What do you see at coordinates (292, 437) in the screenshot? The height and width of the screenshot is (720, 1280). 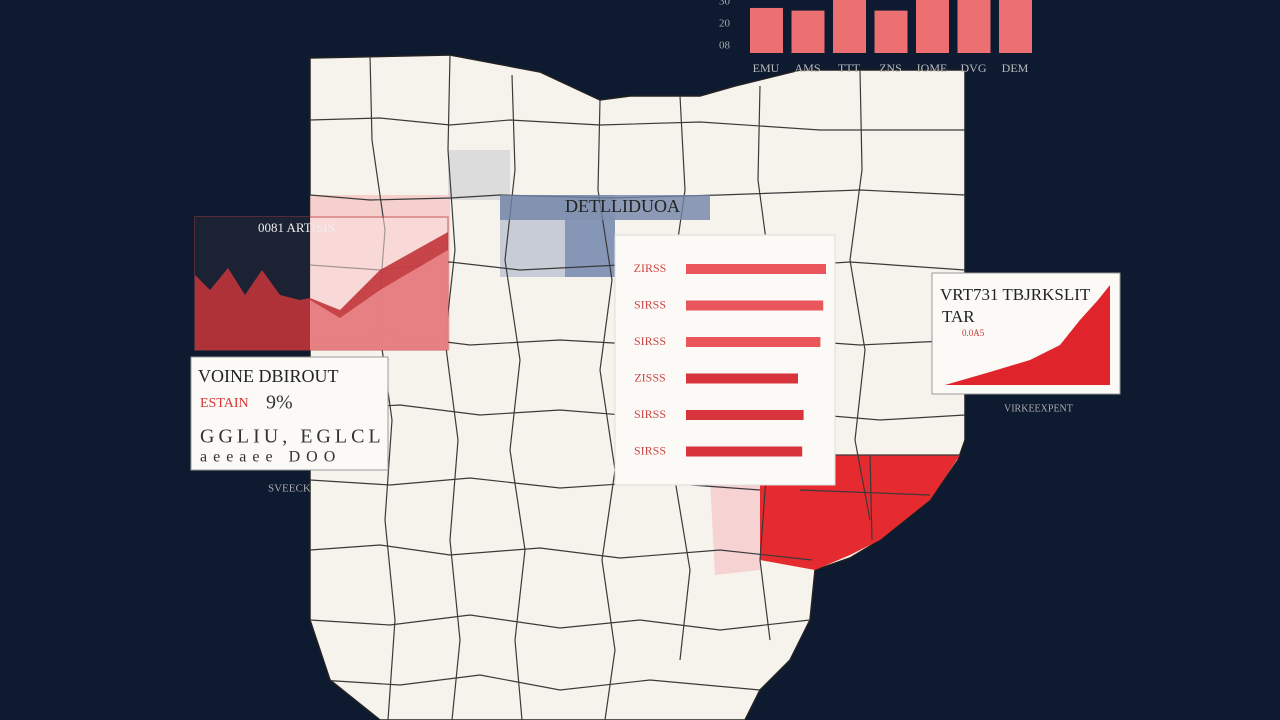 I see `info-line: GGLIU, EGLCL` at bounding box center [292, 437].